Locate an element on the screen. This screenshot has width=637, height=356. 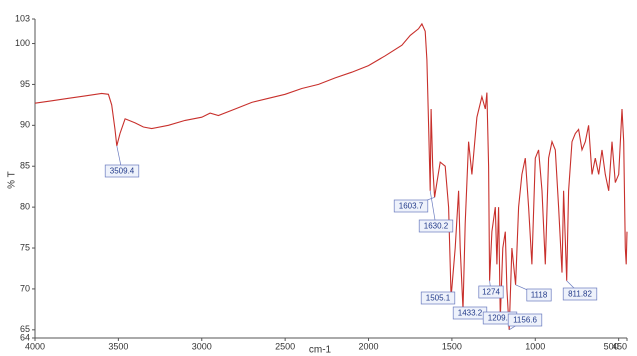
y-tick-label: 80 is located at coordinates (25, 207).